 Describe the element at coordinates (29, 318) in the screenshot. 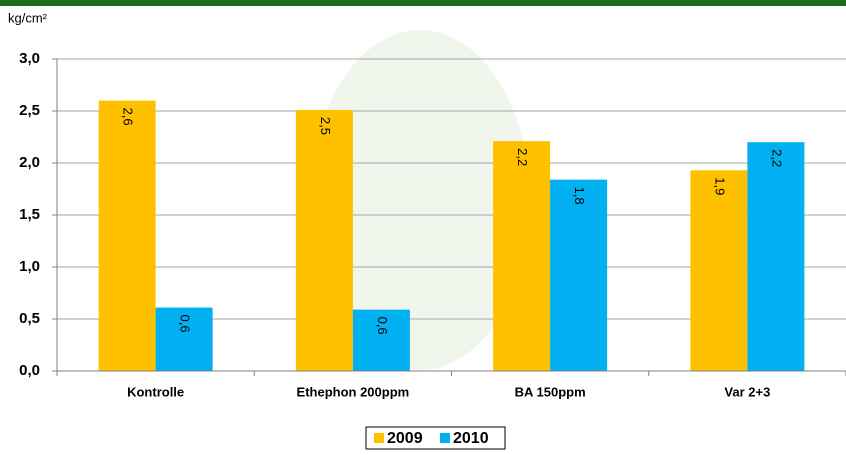

I see `y-tick-label: 0,5` at that location.